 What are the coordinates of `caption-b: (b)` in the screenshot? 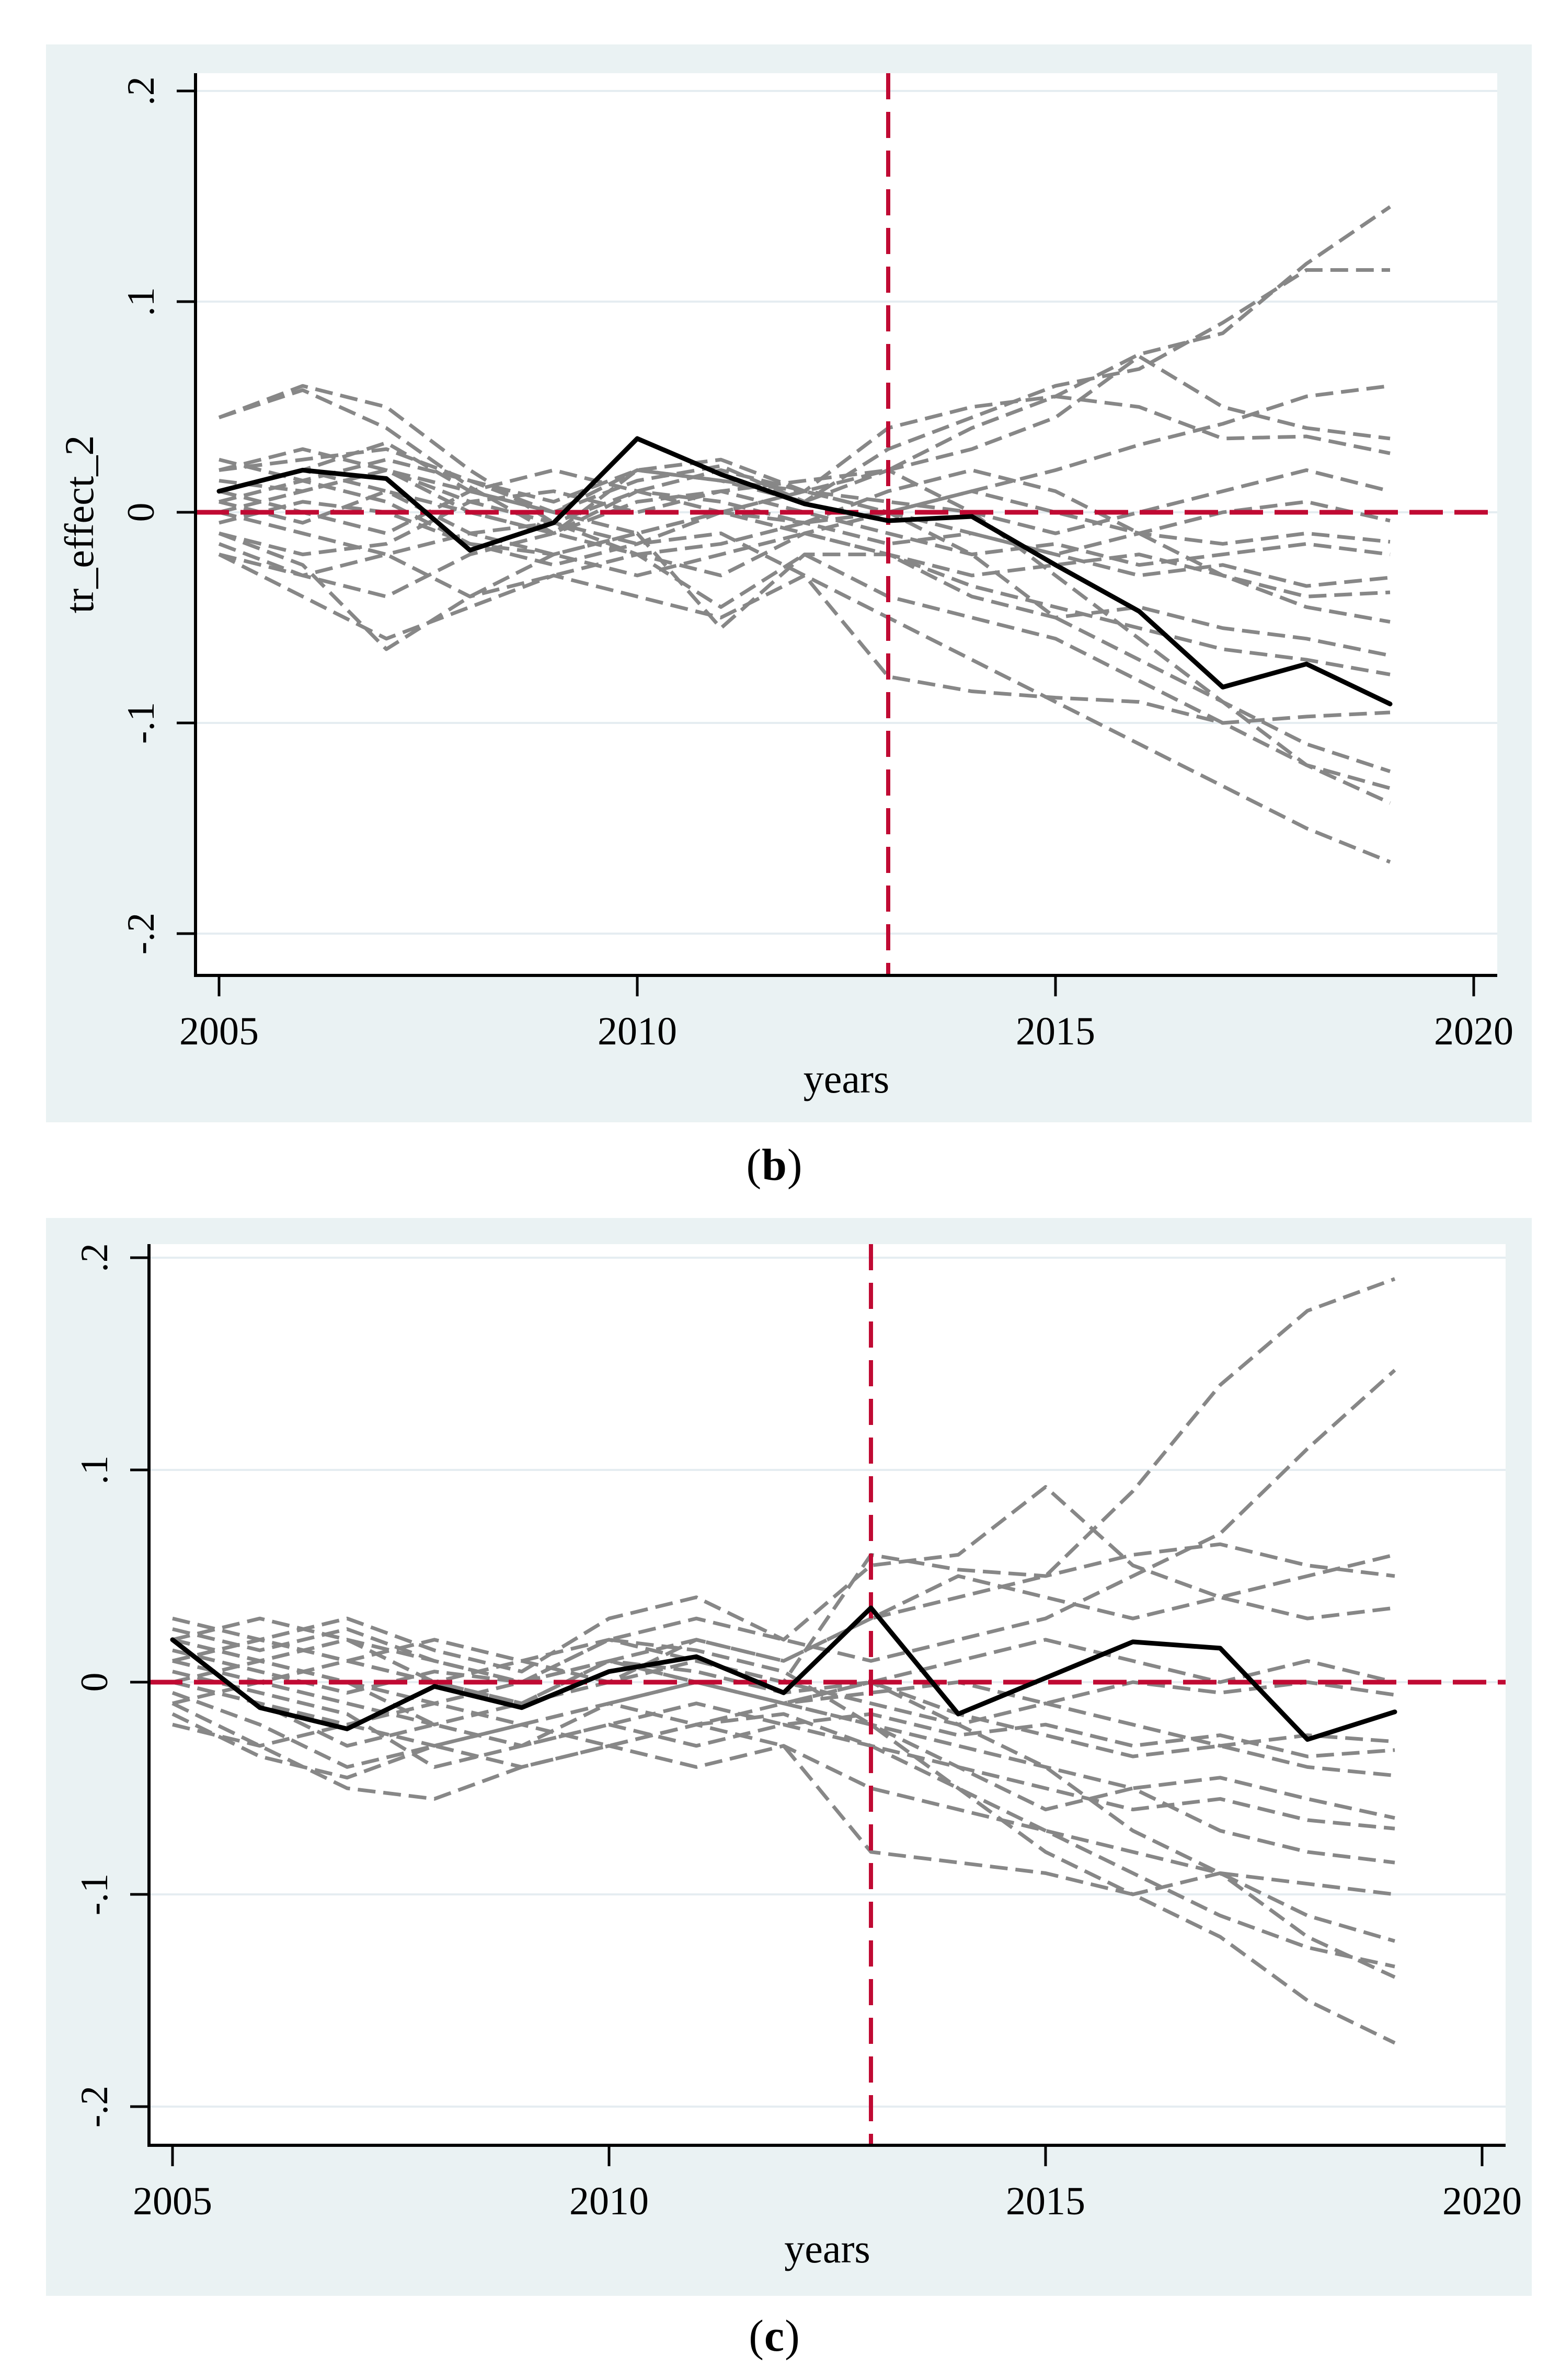 It's located at (774, 1165).